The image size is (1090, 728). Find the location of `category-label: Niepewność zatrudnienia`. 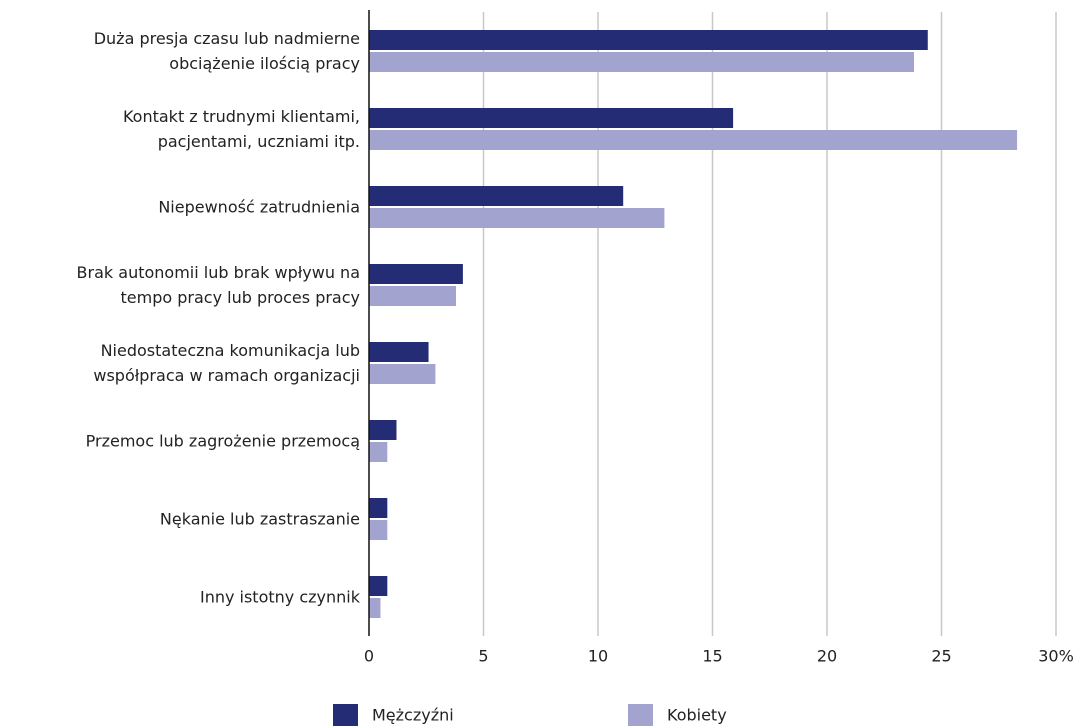

category-label: Niepewność zatrudnienia is located at coordinates (259, 207).